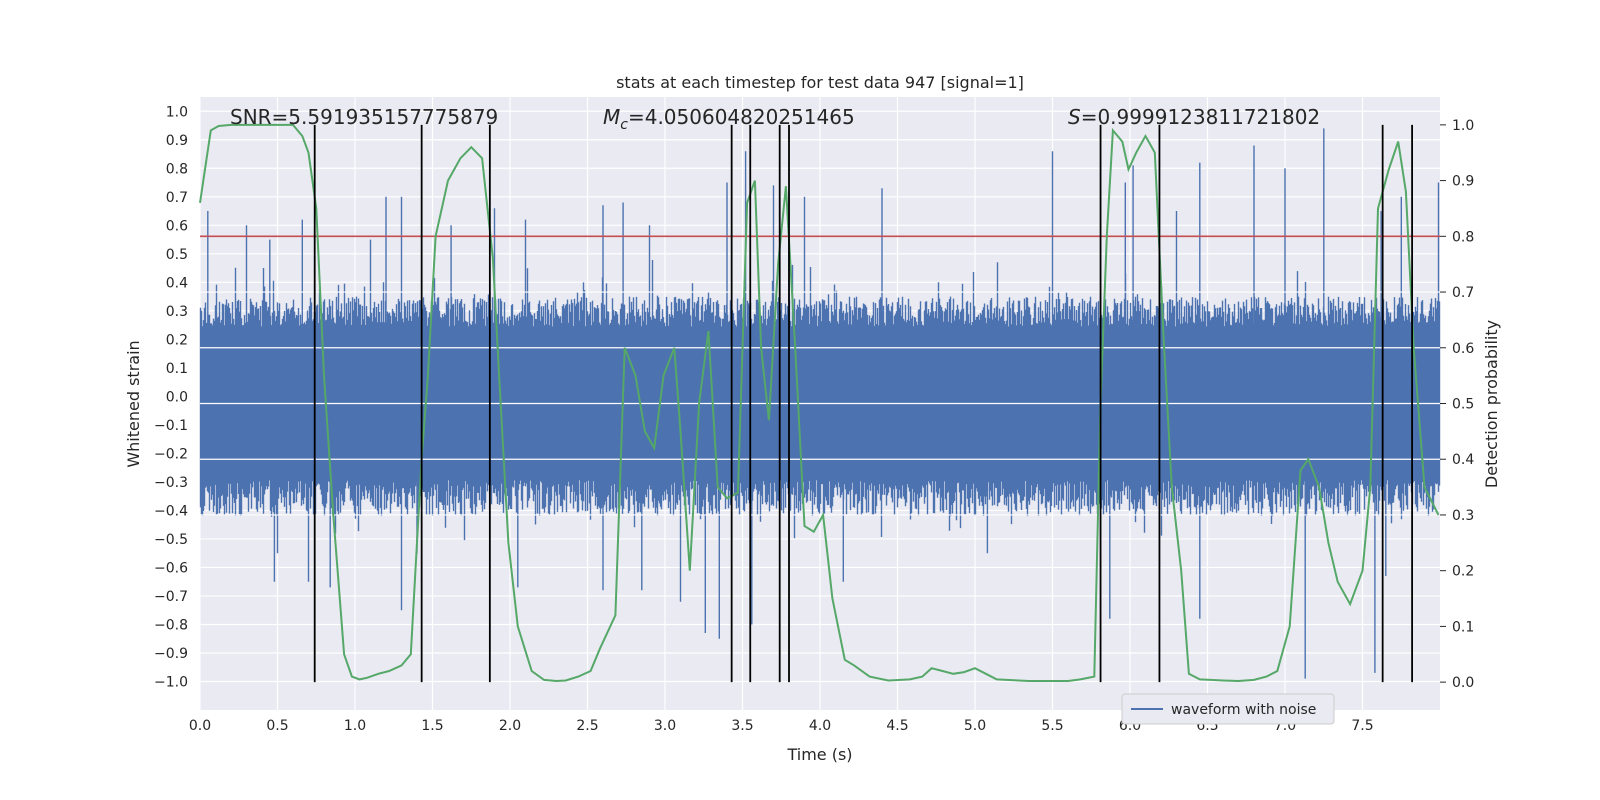  What do you see at coordinates (1463, 405) in the screenshot?
I see `y2-tick-label: 0.5` at bounding box center [1463, 405].